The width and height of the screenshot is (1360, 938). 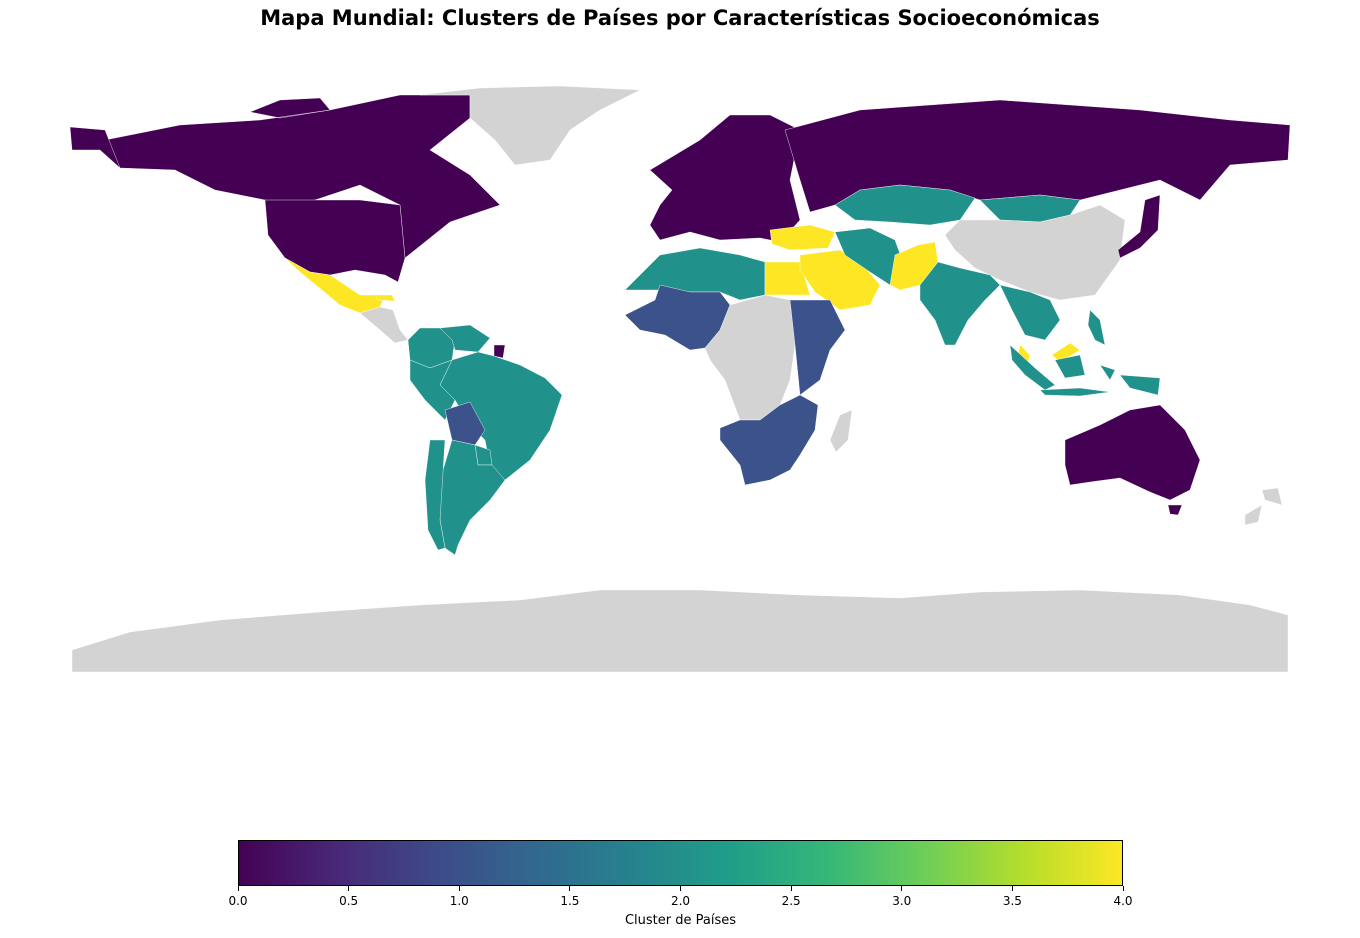 I want to click on region-southeast-asia, so click(x=1030, y=312).